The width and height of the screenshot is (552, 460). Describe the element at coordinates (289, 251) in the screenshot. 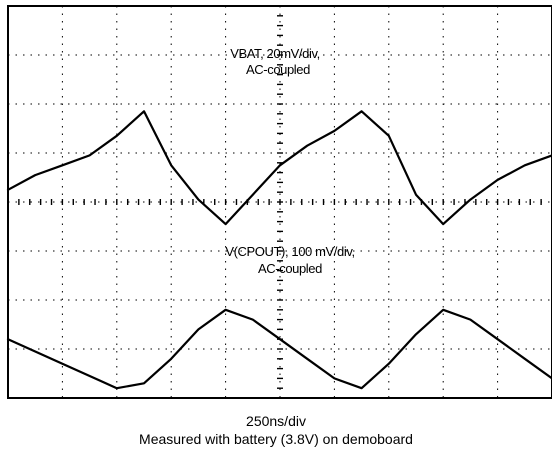

I see `trace2-label-line1: V(CPOUT), 100 mV/div,` at that location.